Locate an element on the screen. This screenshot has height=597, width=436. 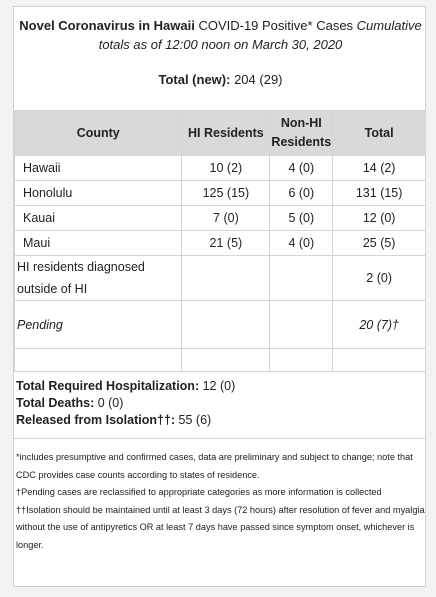
header-total: Total is located at coordinates (379, 133).